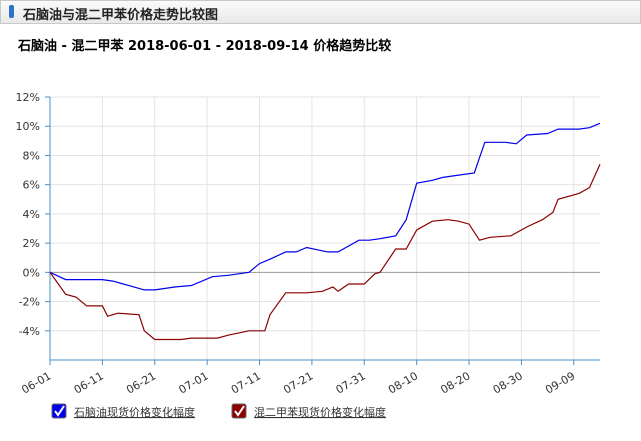  Describe the element at coordinates (560, 382) in the screenshot. I see `x-tick-label: 09-09` at that location.